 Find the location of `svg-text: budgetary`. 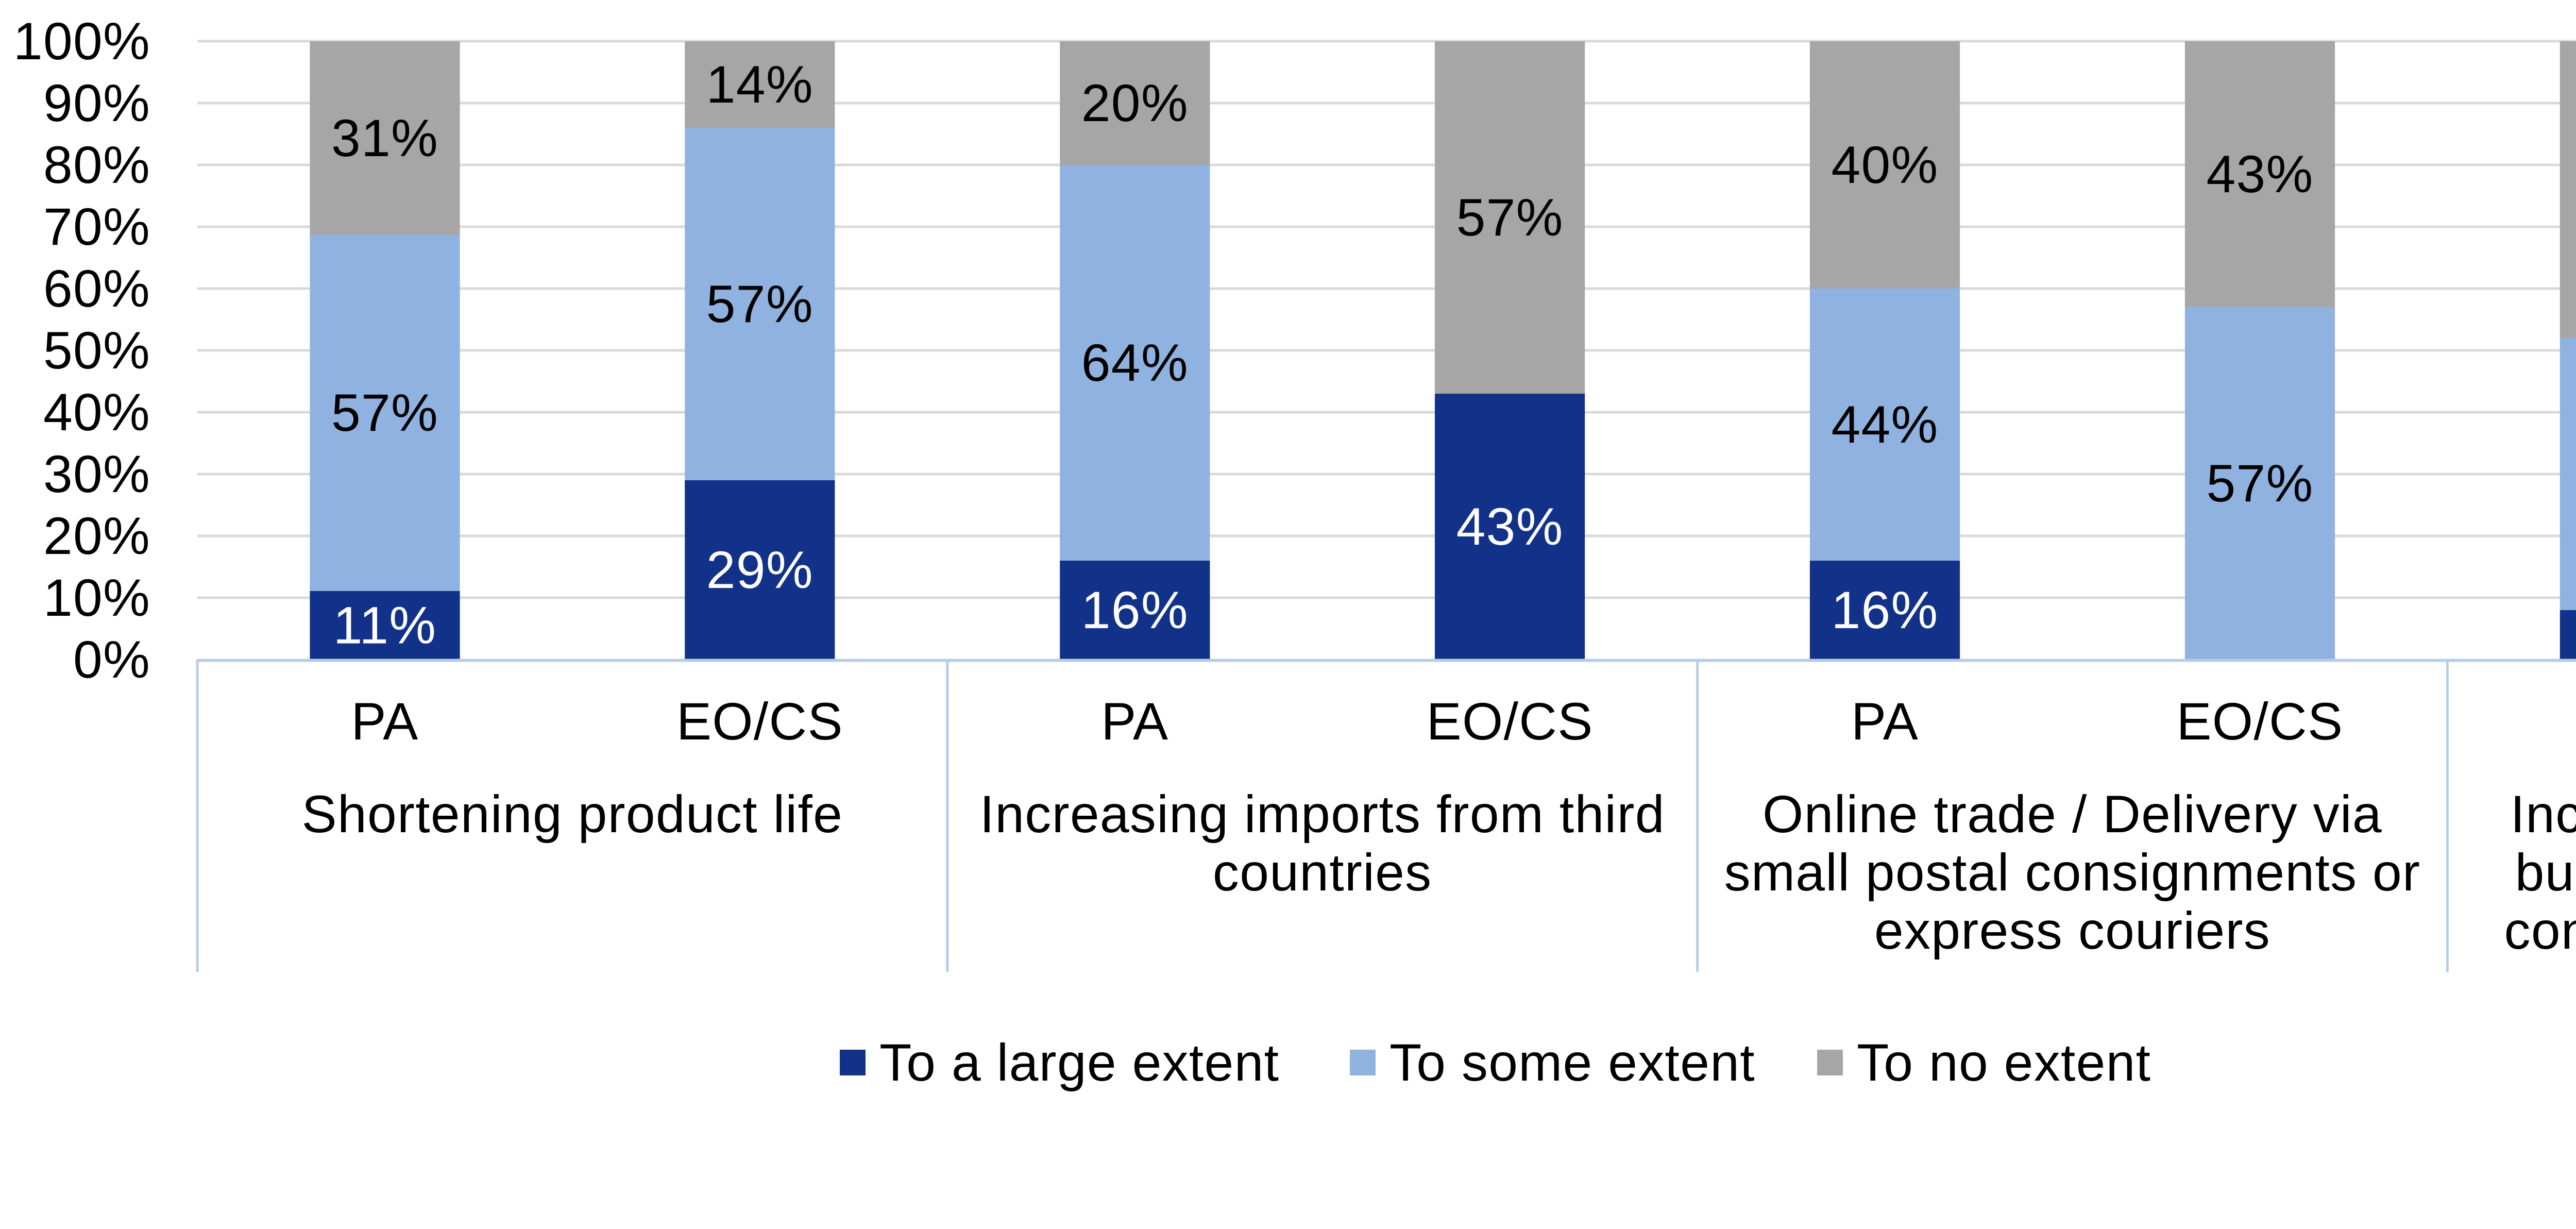

svg-text: budgetary is located at coordinates (2546, 873).